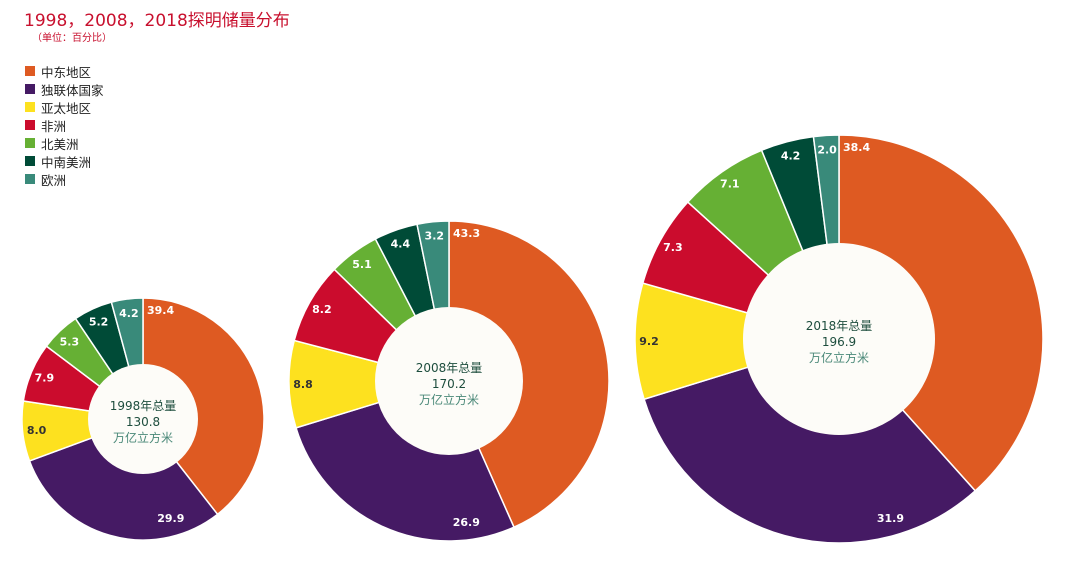 The image size is (1080, 579). I want to click on data-label: 26.9, so click(466, 522).